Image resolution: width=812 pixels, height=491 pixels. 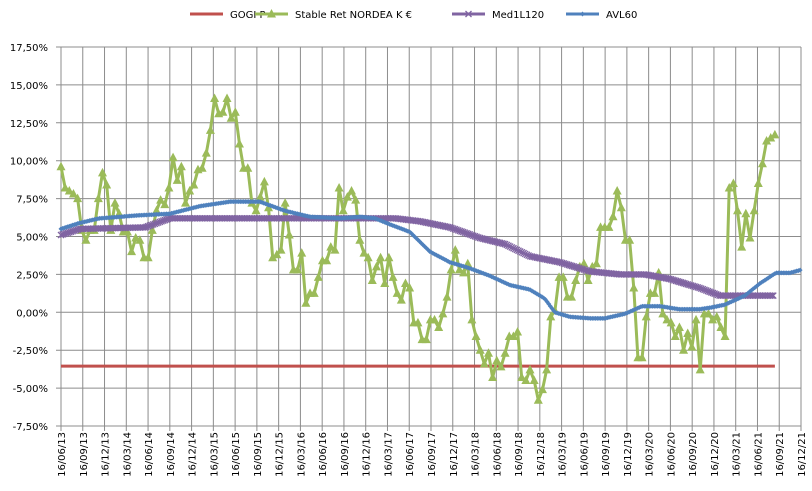 I want to click on x-tick-label: 16/06/18, so click(x=497, y=454).